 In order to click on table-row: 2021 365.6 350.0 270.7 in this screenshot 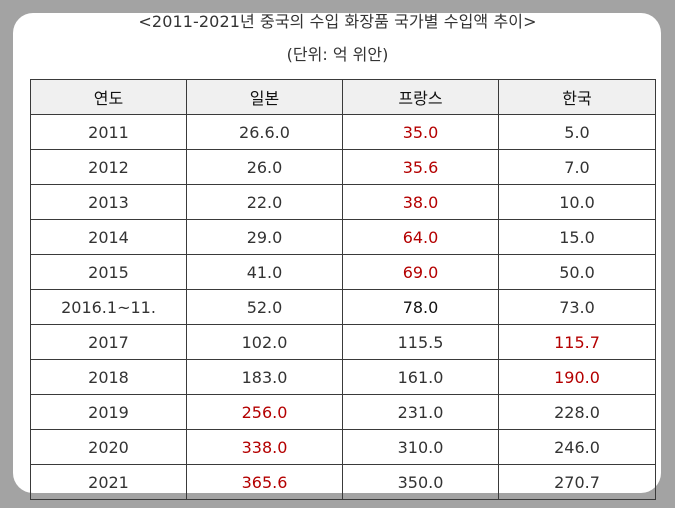, I will do `click(343, 482)`.